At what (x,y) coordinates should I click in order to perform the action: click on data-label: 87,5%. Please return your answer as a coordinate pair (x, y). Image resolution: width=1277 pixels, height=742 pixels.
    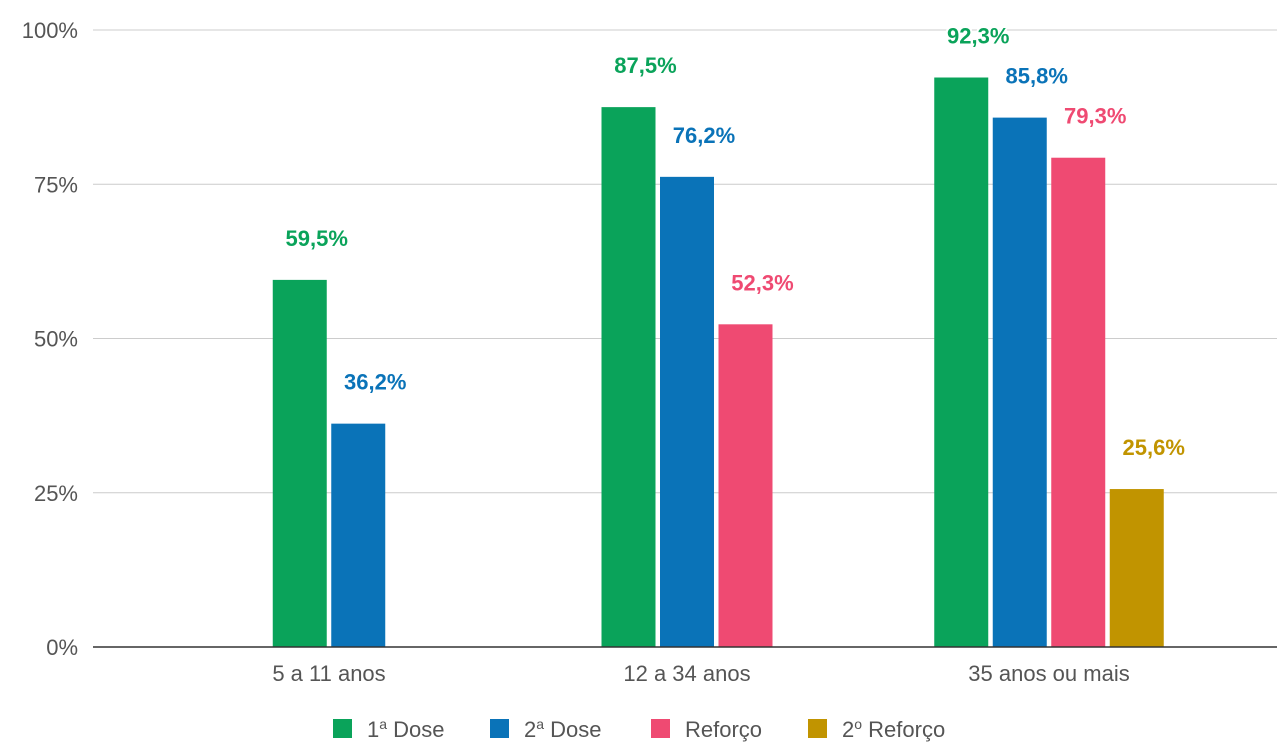
    Looking at the image, I should click on (645, 65).